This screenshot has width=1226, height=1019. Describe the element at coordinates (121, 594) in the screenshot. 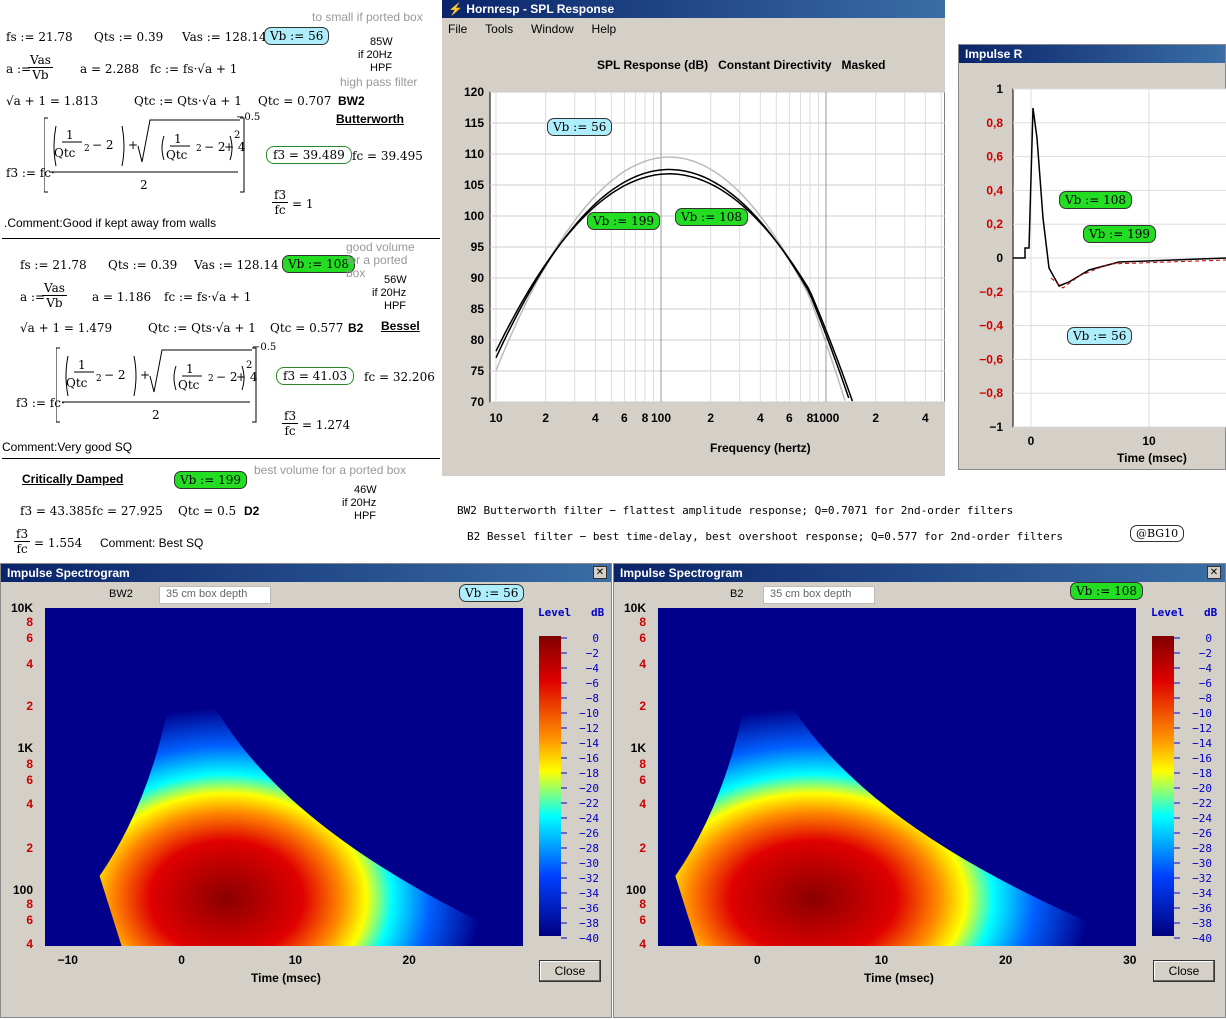

I see `spec1-type: BW2` at that location.